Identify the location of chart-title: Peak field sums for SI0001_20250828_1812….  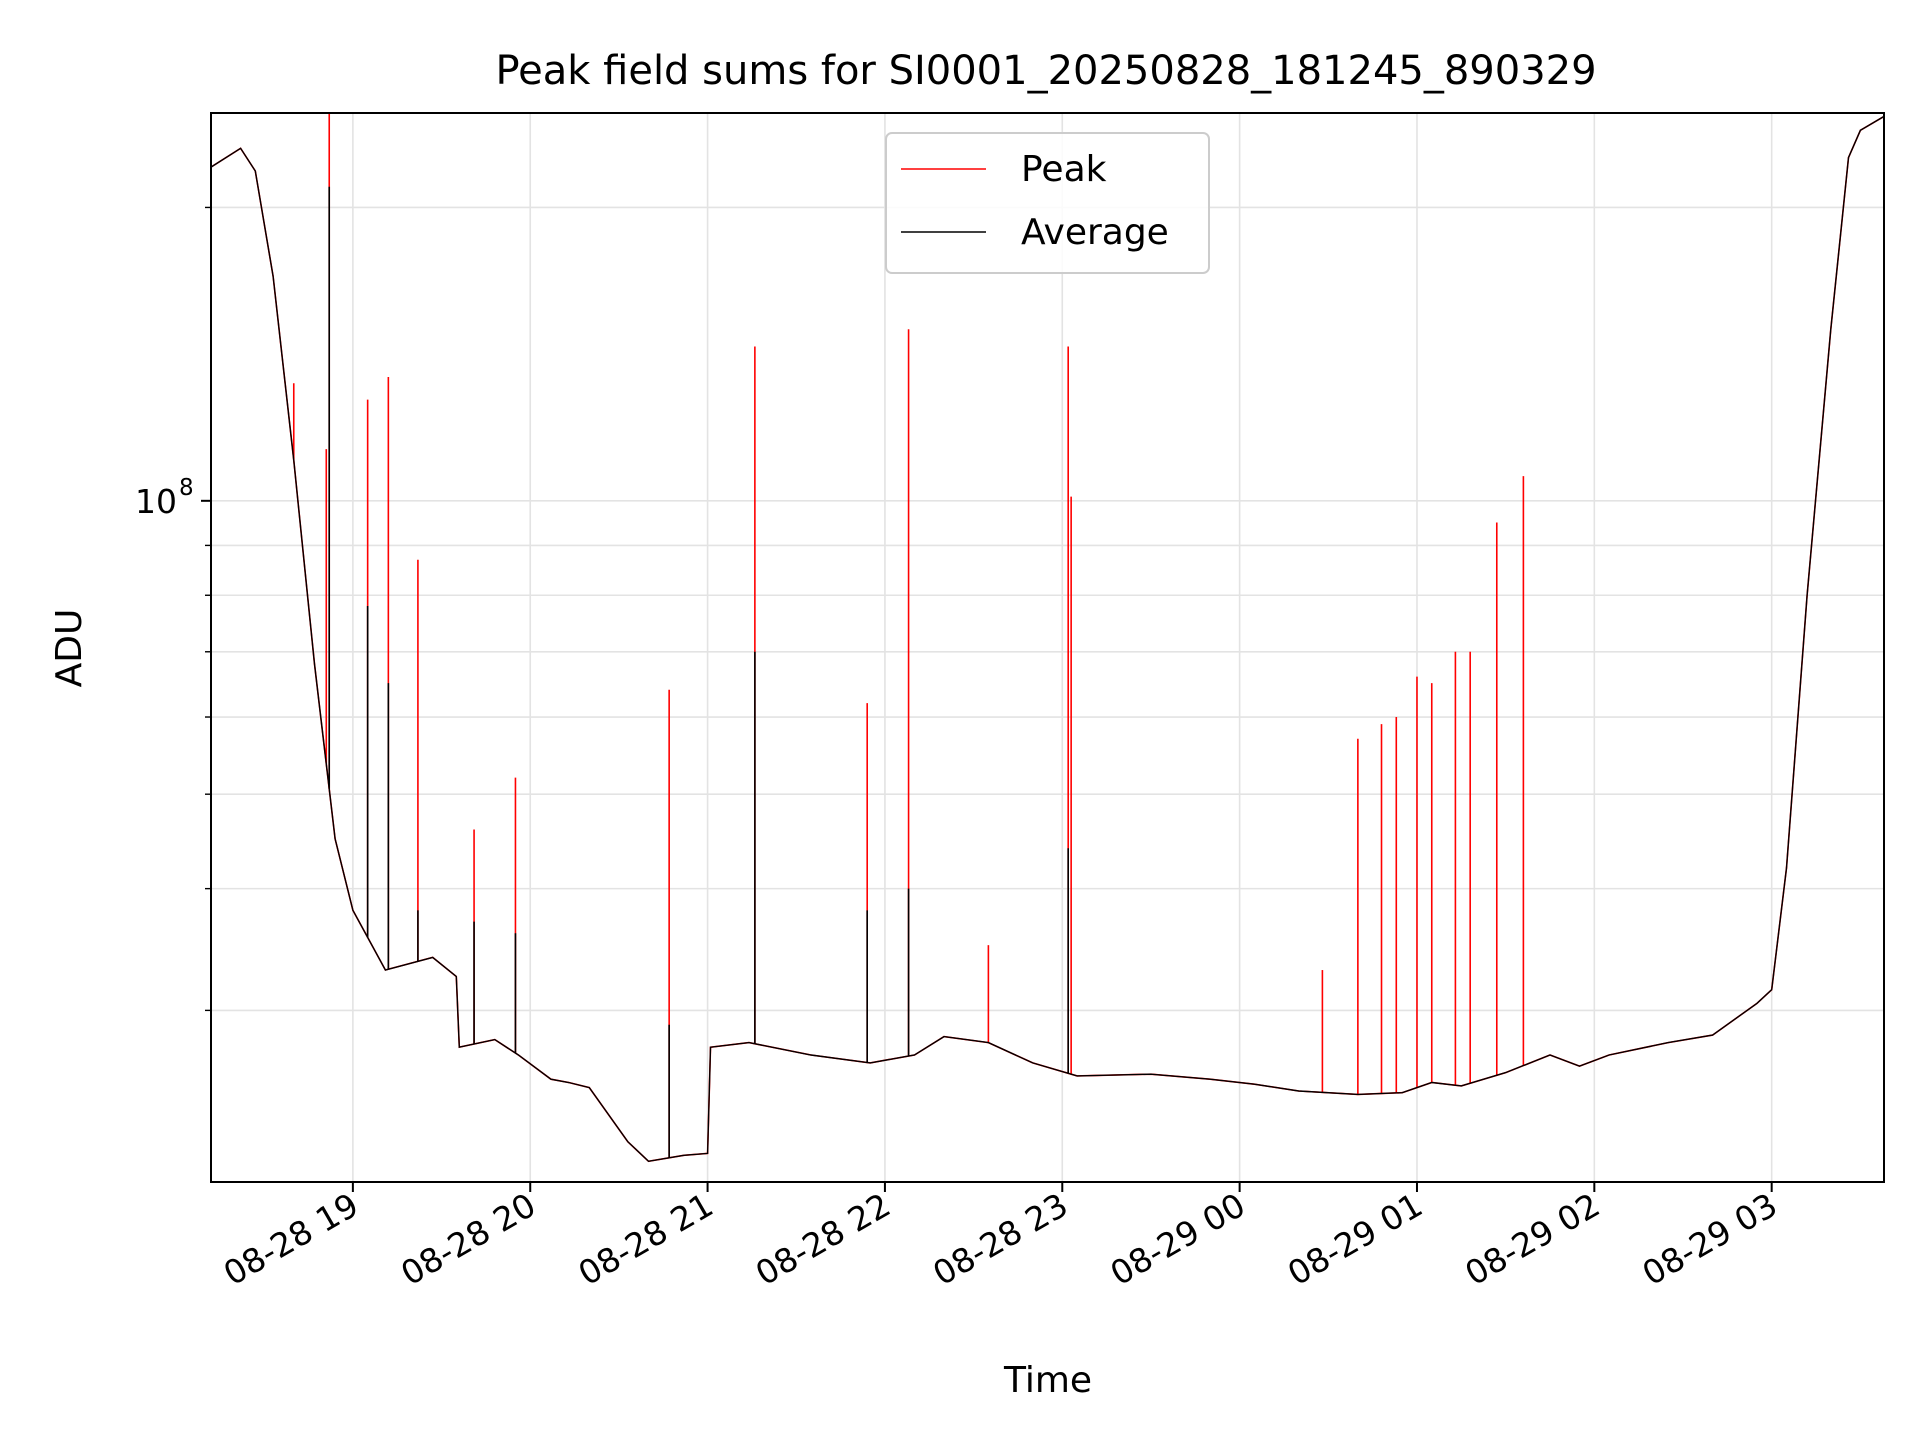
(1045, 71).